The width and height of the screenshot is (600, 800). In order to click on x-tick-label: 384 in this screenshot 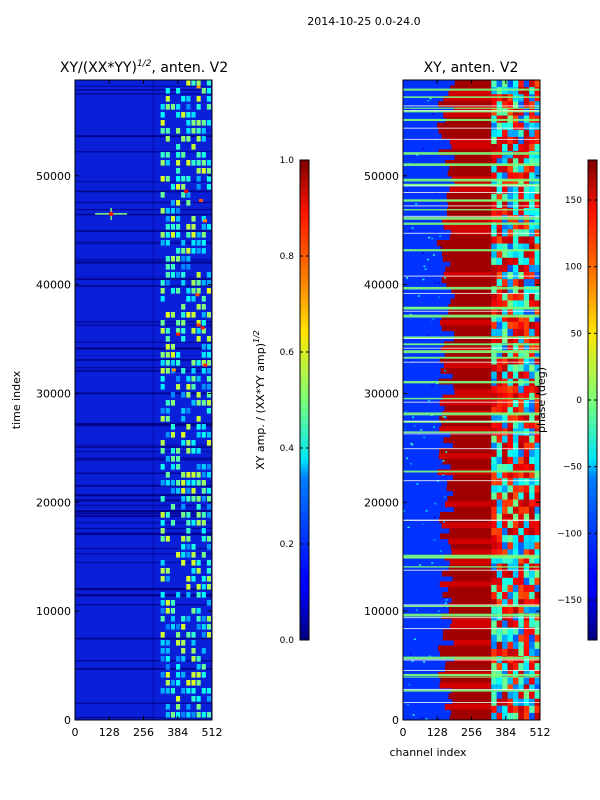, I will do `click(505, 732)`.